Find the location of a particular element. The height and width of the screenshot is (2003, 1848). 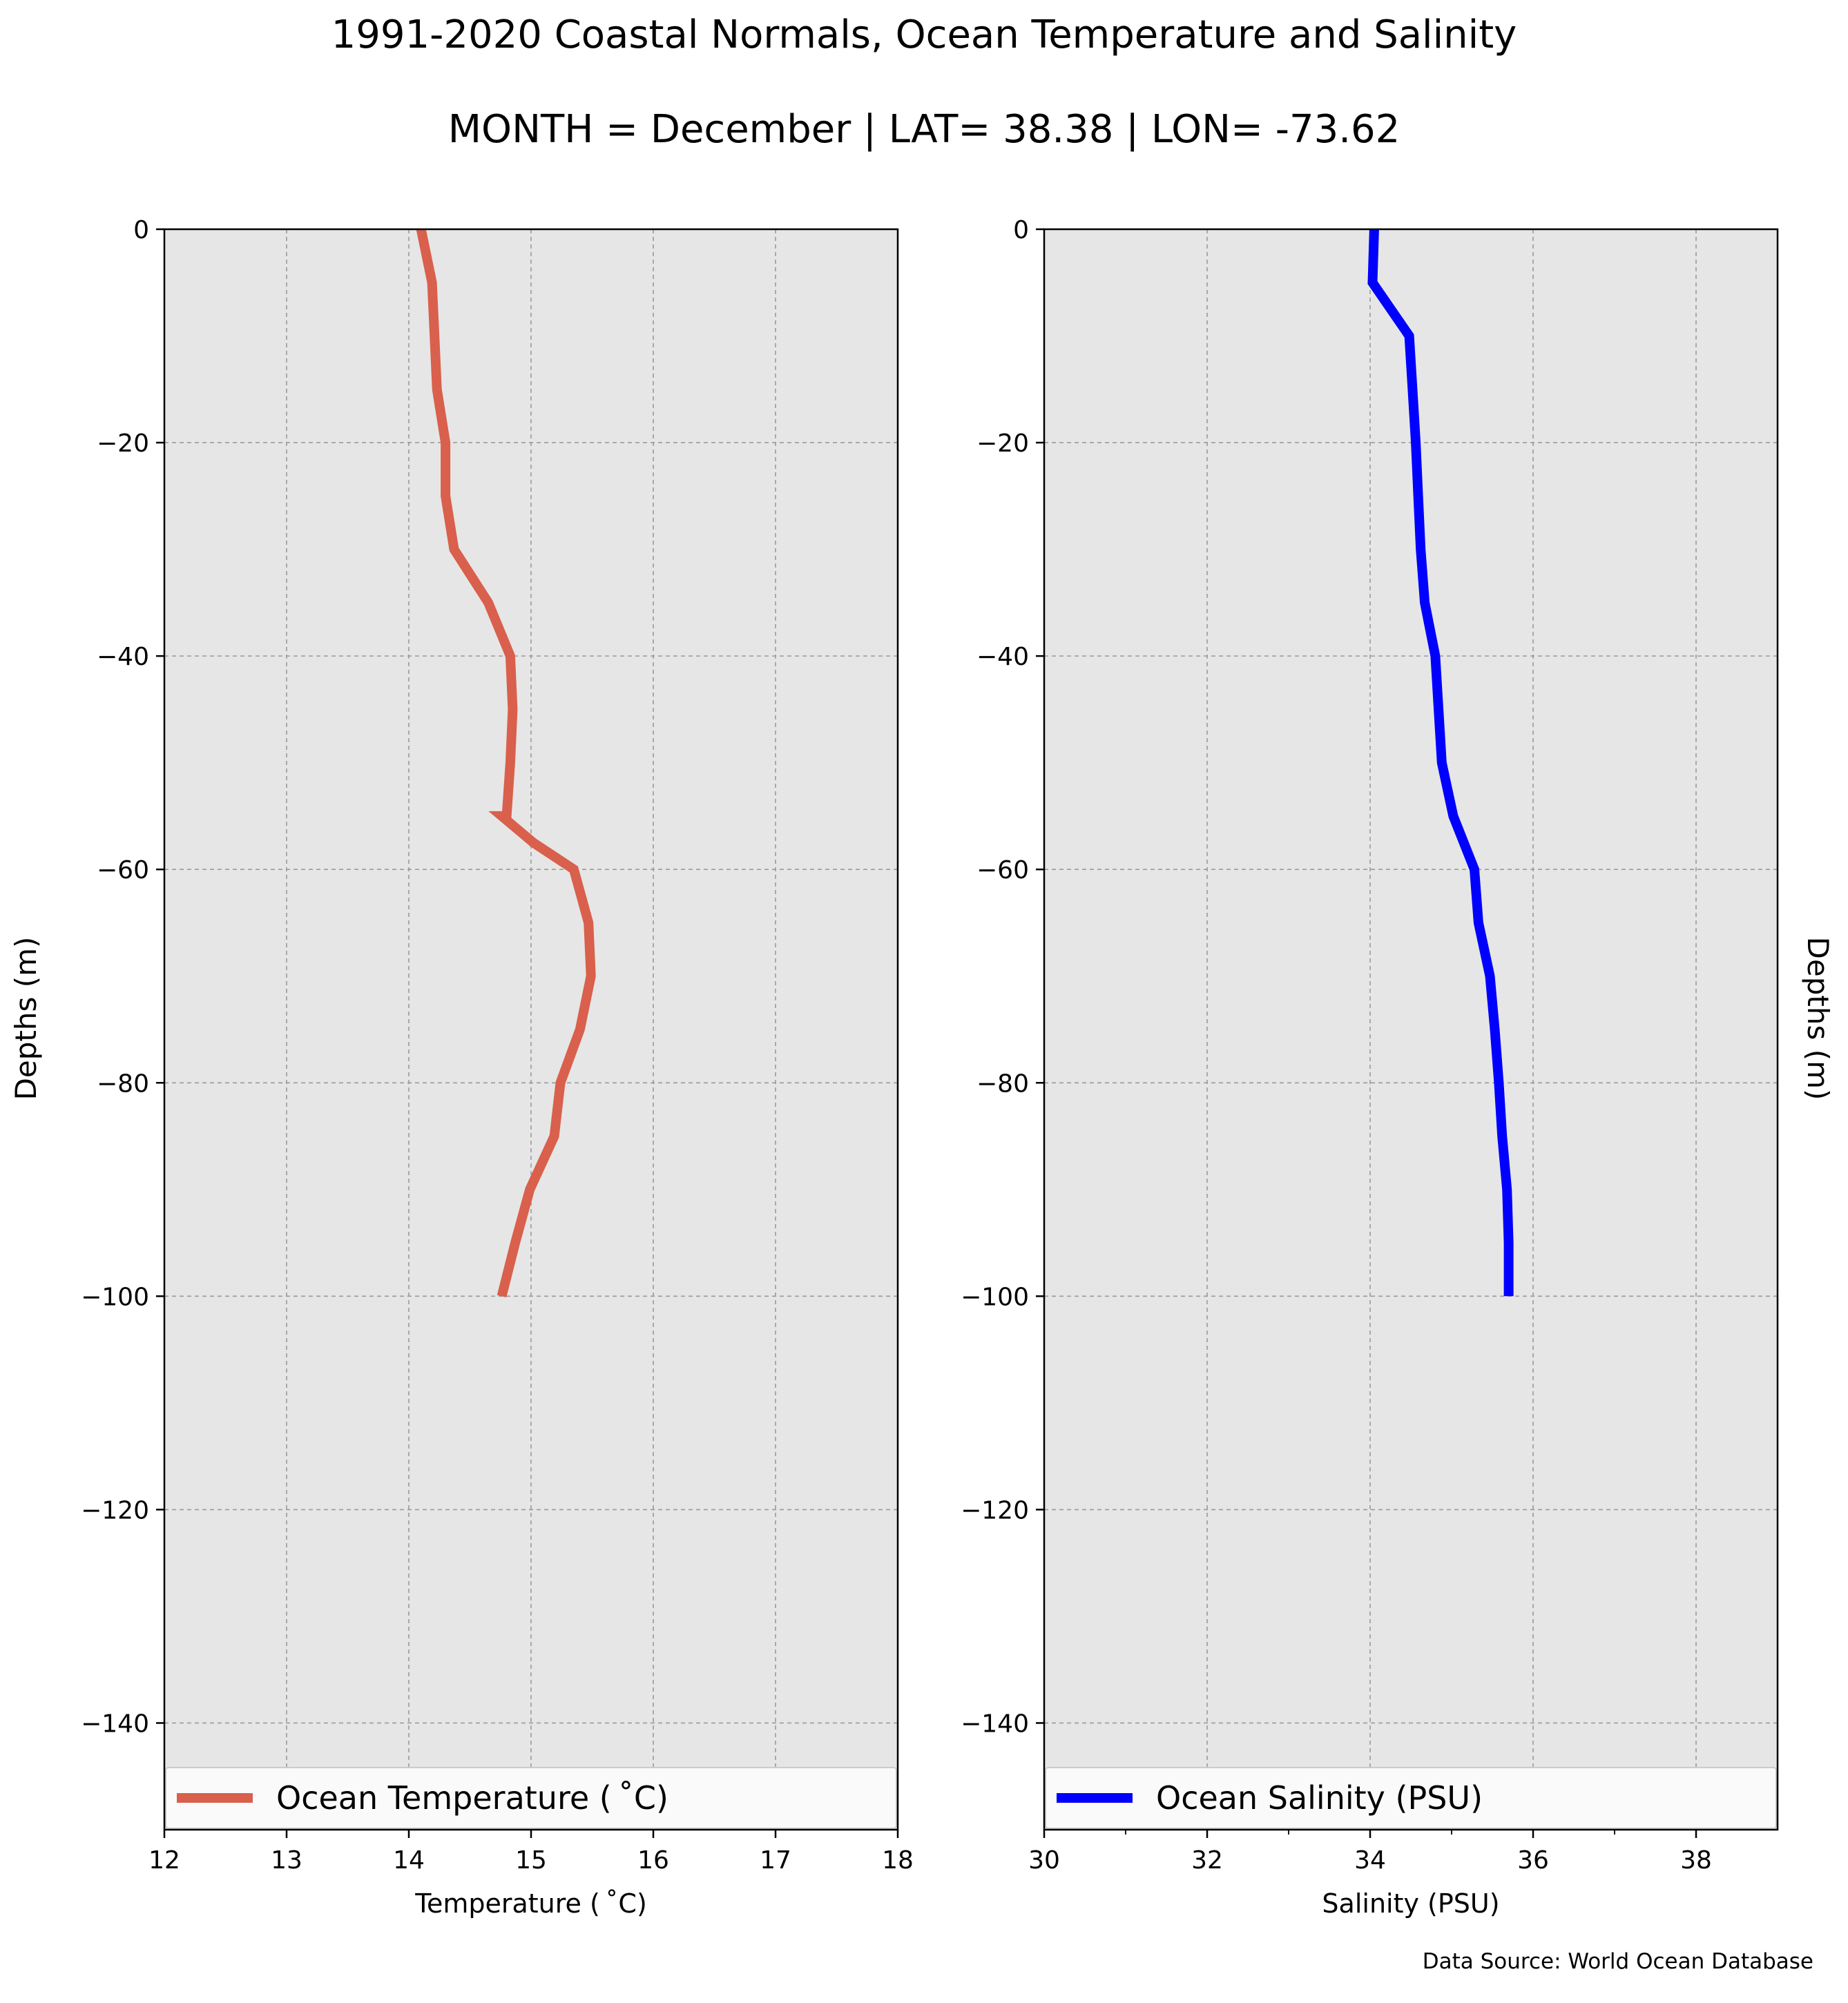

x-tick-label: 18 is located at coordinates (898, 1861).